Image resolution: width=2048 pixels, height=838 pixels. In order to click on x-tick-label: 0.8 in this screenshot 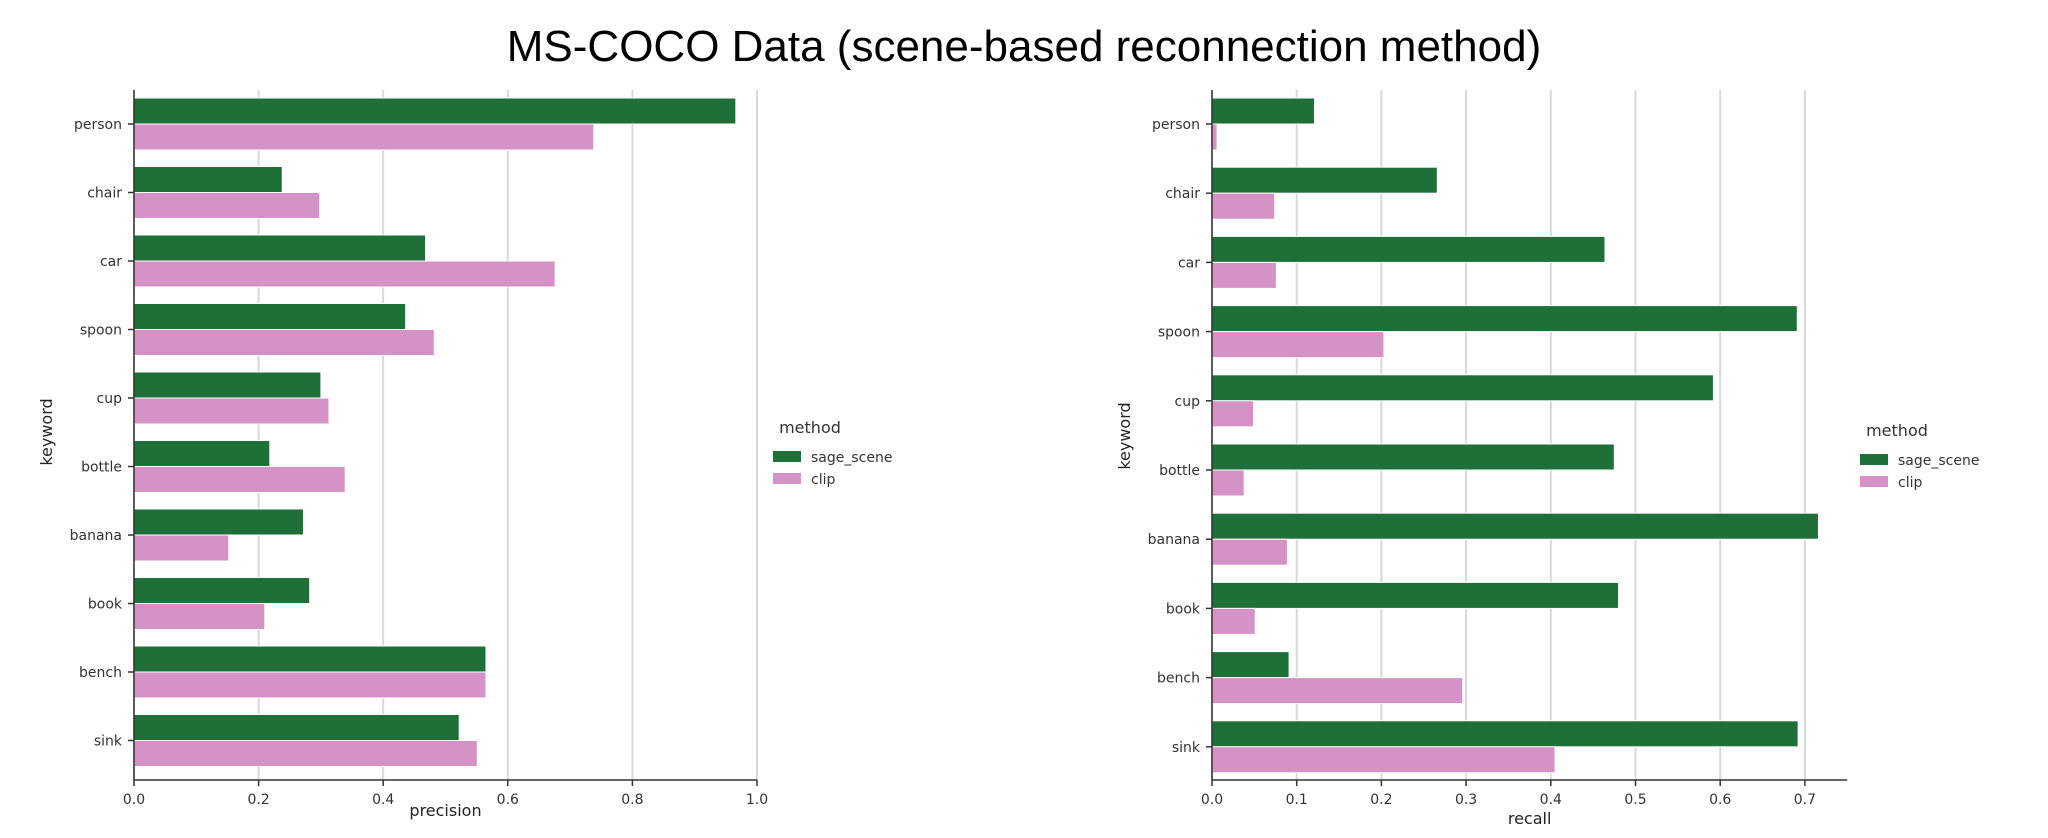, I will do `click(632, 800)`.